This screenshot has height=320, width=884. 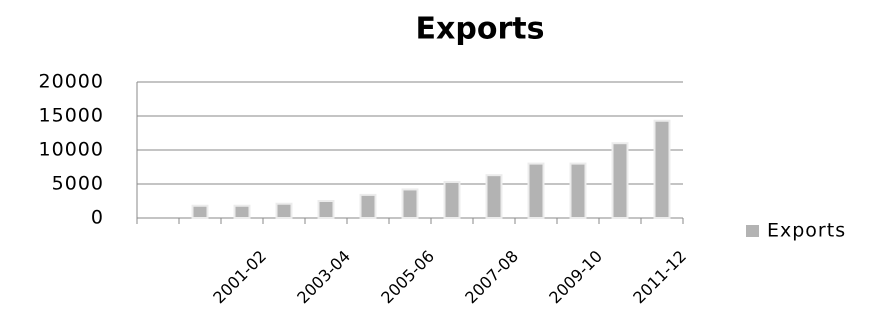 What do you see at coordinates (97, 218) in the screenshot?
I see `y-tick-label: 0` at bounding box center [97, 218].